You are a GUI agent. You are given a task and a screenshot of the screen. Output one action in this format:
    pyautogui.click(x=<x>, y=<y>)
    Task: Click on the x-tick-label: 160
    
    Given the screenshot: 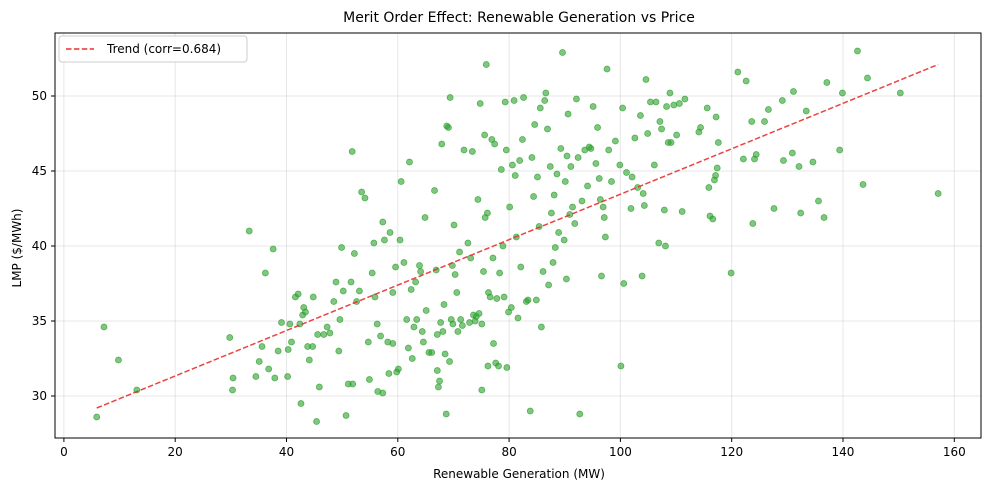 What is the action you would take?
    pyautogui.click(x=954, y=452)
    